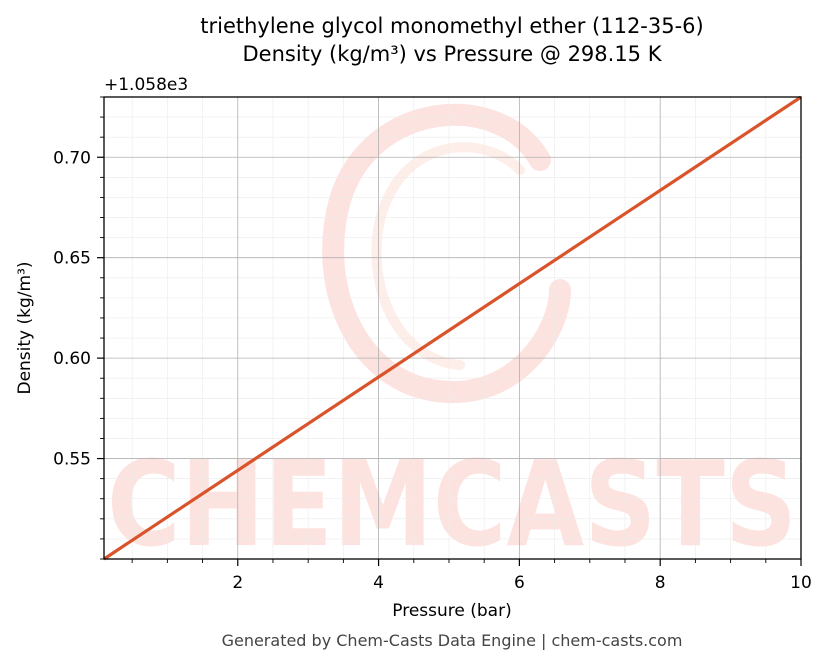 This screenshot has height=666, width=830. What do you see at coordinates (72, 158) in the screenshot?
I see `y-tick-label: 0.70` at bounding box center [72, 158].